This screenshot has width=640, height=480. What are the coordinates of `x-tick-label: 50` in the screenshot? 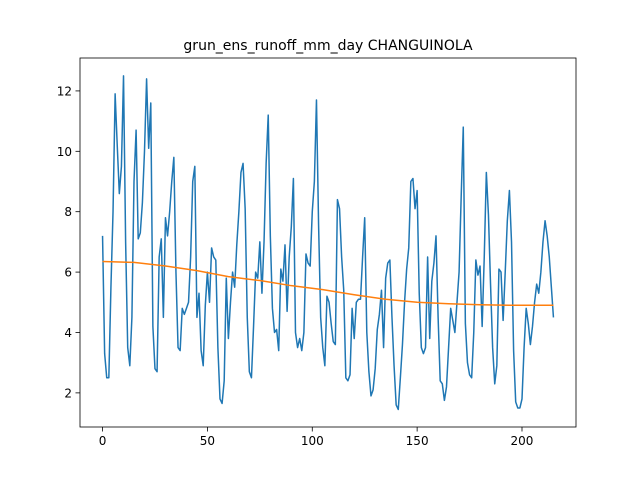 It's located at (207, 441).